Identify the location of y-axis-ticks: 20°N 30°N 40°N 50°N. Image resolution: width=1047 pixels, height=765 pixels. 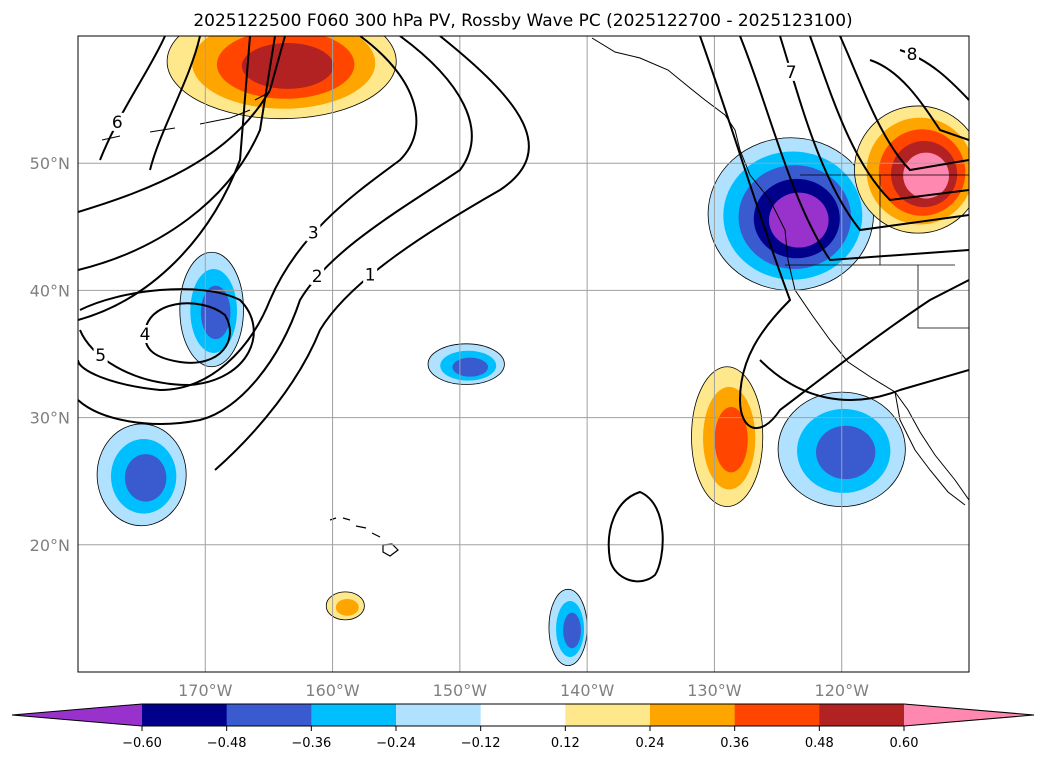
(50, 354).